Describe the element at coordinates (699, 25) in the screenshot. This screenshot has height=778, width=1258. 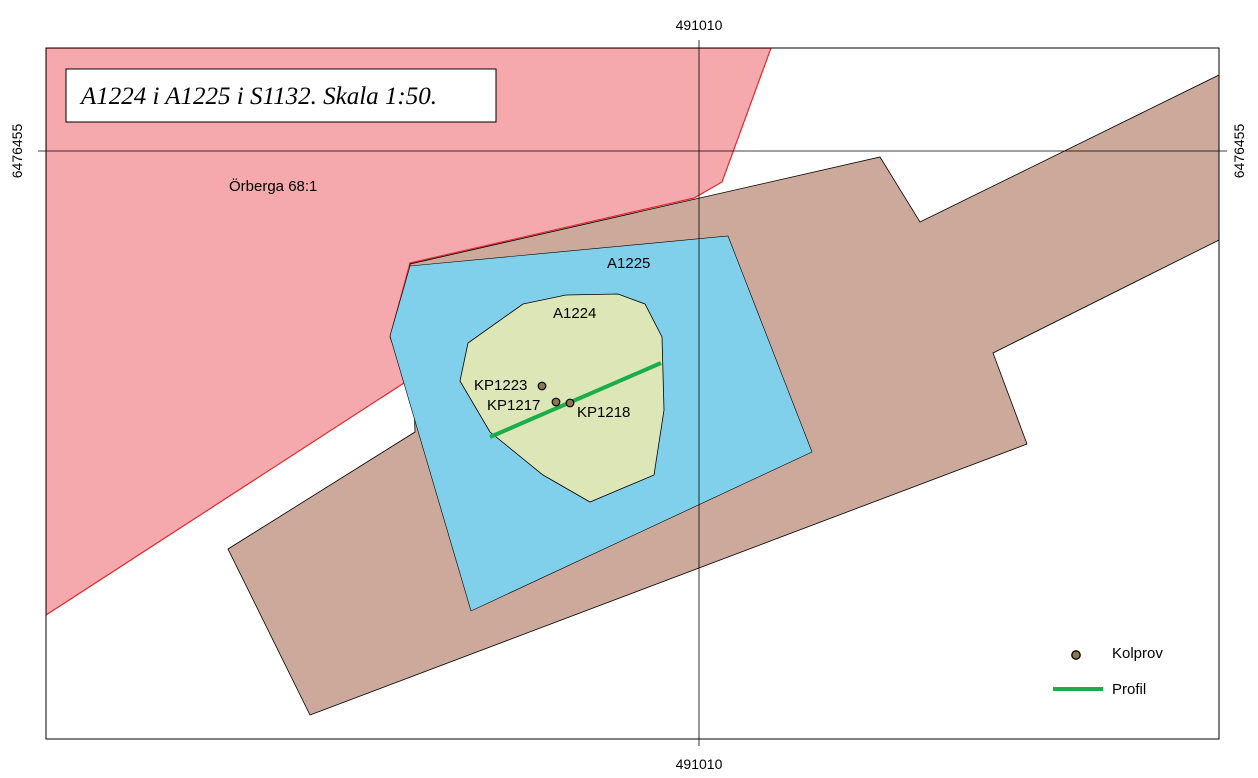
I see `easting-label-top: 491010` at that location.